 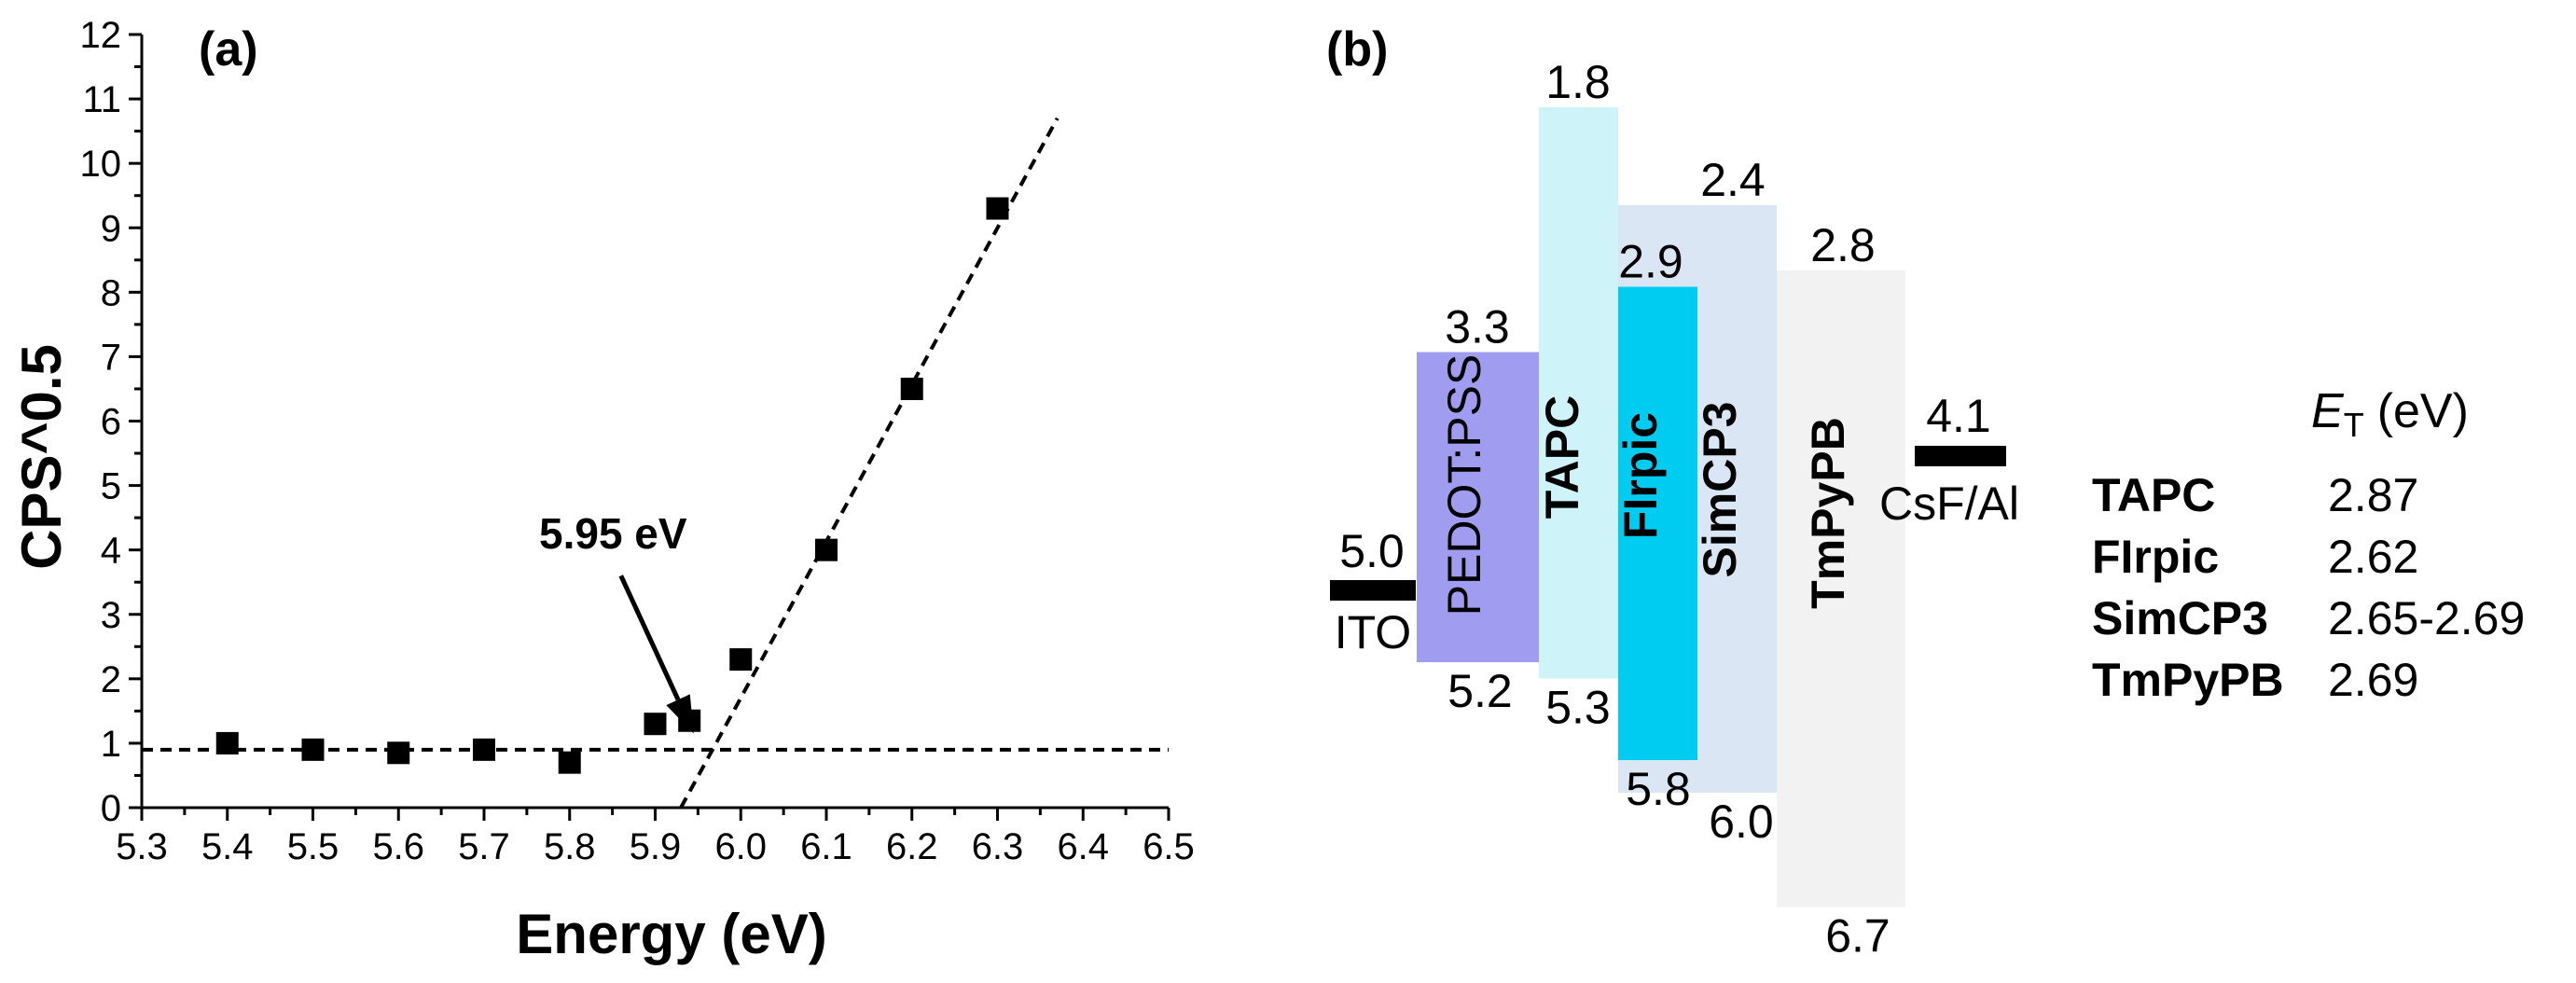 I want to click on electrodes: 5.0 ITO 4.1 CsF/Al, so click(x=1674, y=524).